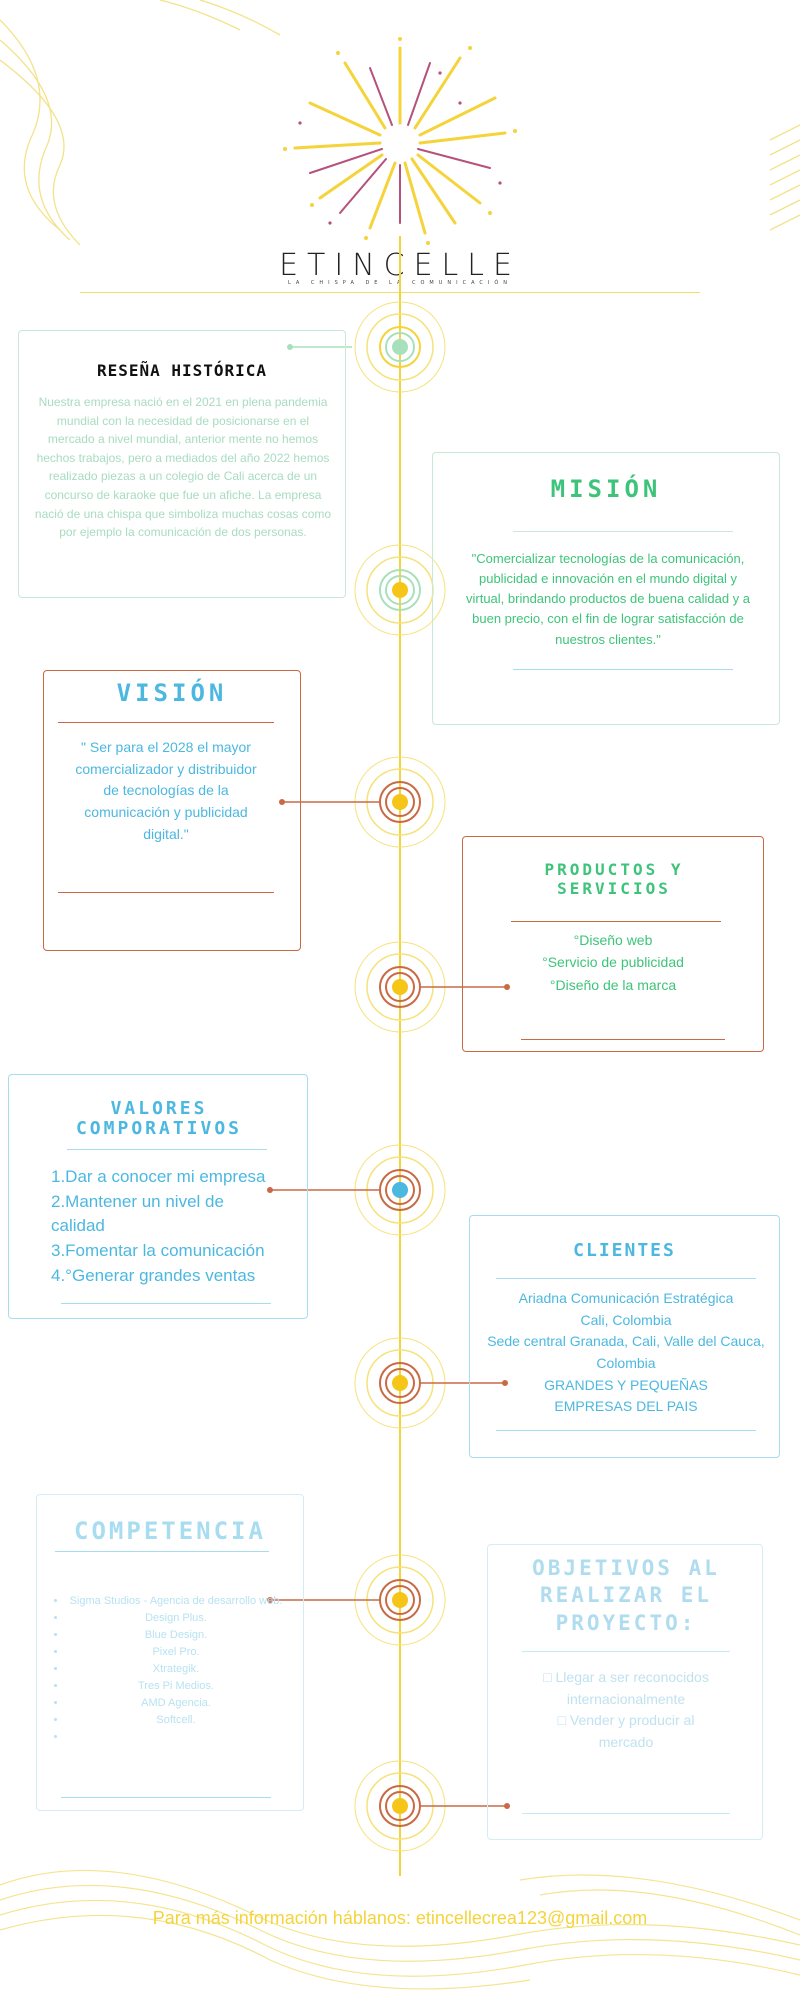  I want to click on valores-item: 3.Fomentar la comunicación, so click(158, 1250).